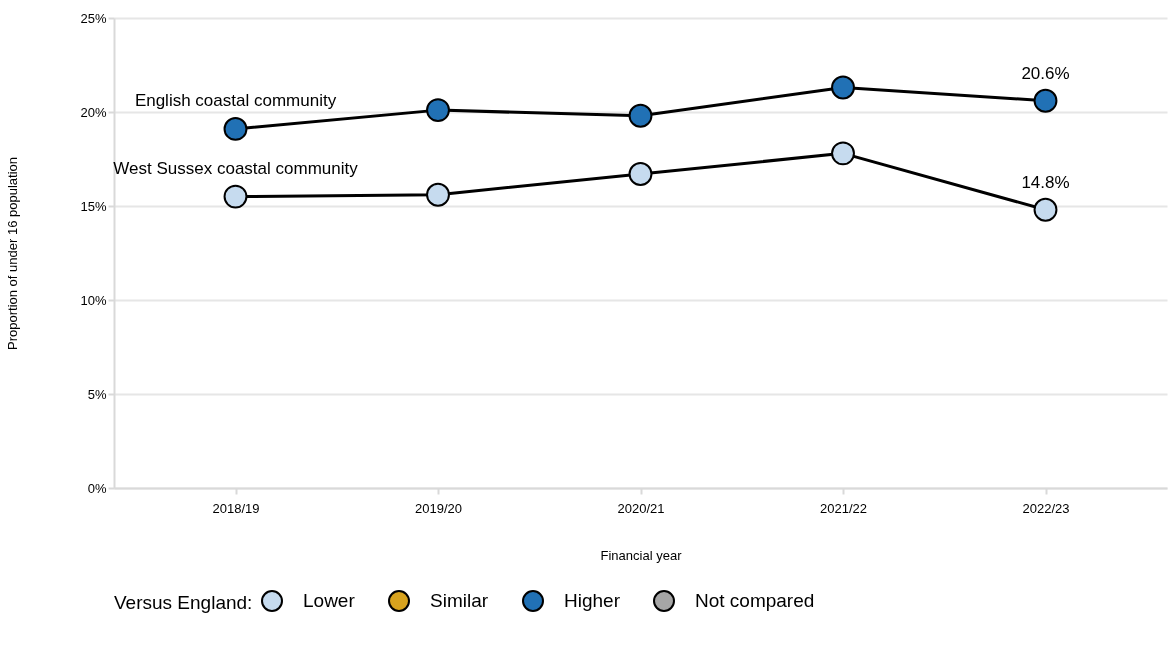 This screenshot has height=651, width=1173. Describe the element at coordinates (329, 600) in the screenshot. I see `legend-label: Lower` at that location.